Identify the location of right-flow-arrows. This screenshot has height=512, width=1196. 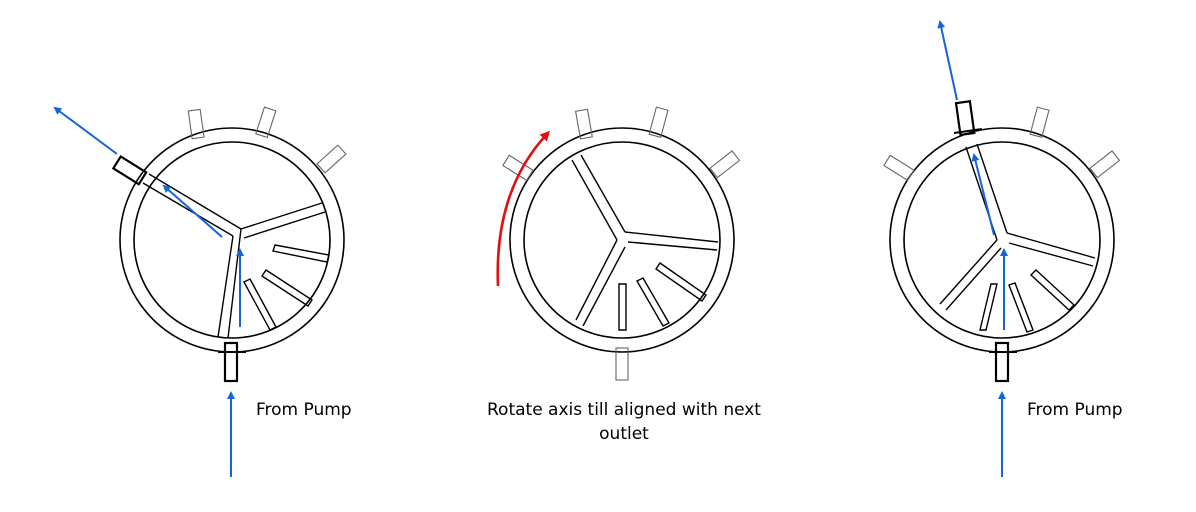
(972, 248).